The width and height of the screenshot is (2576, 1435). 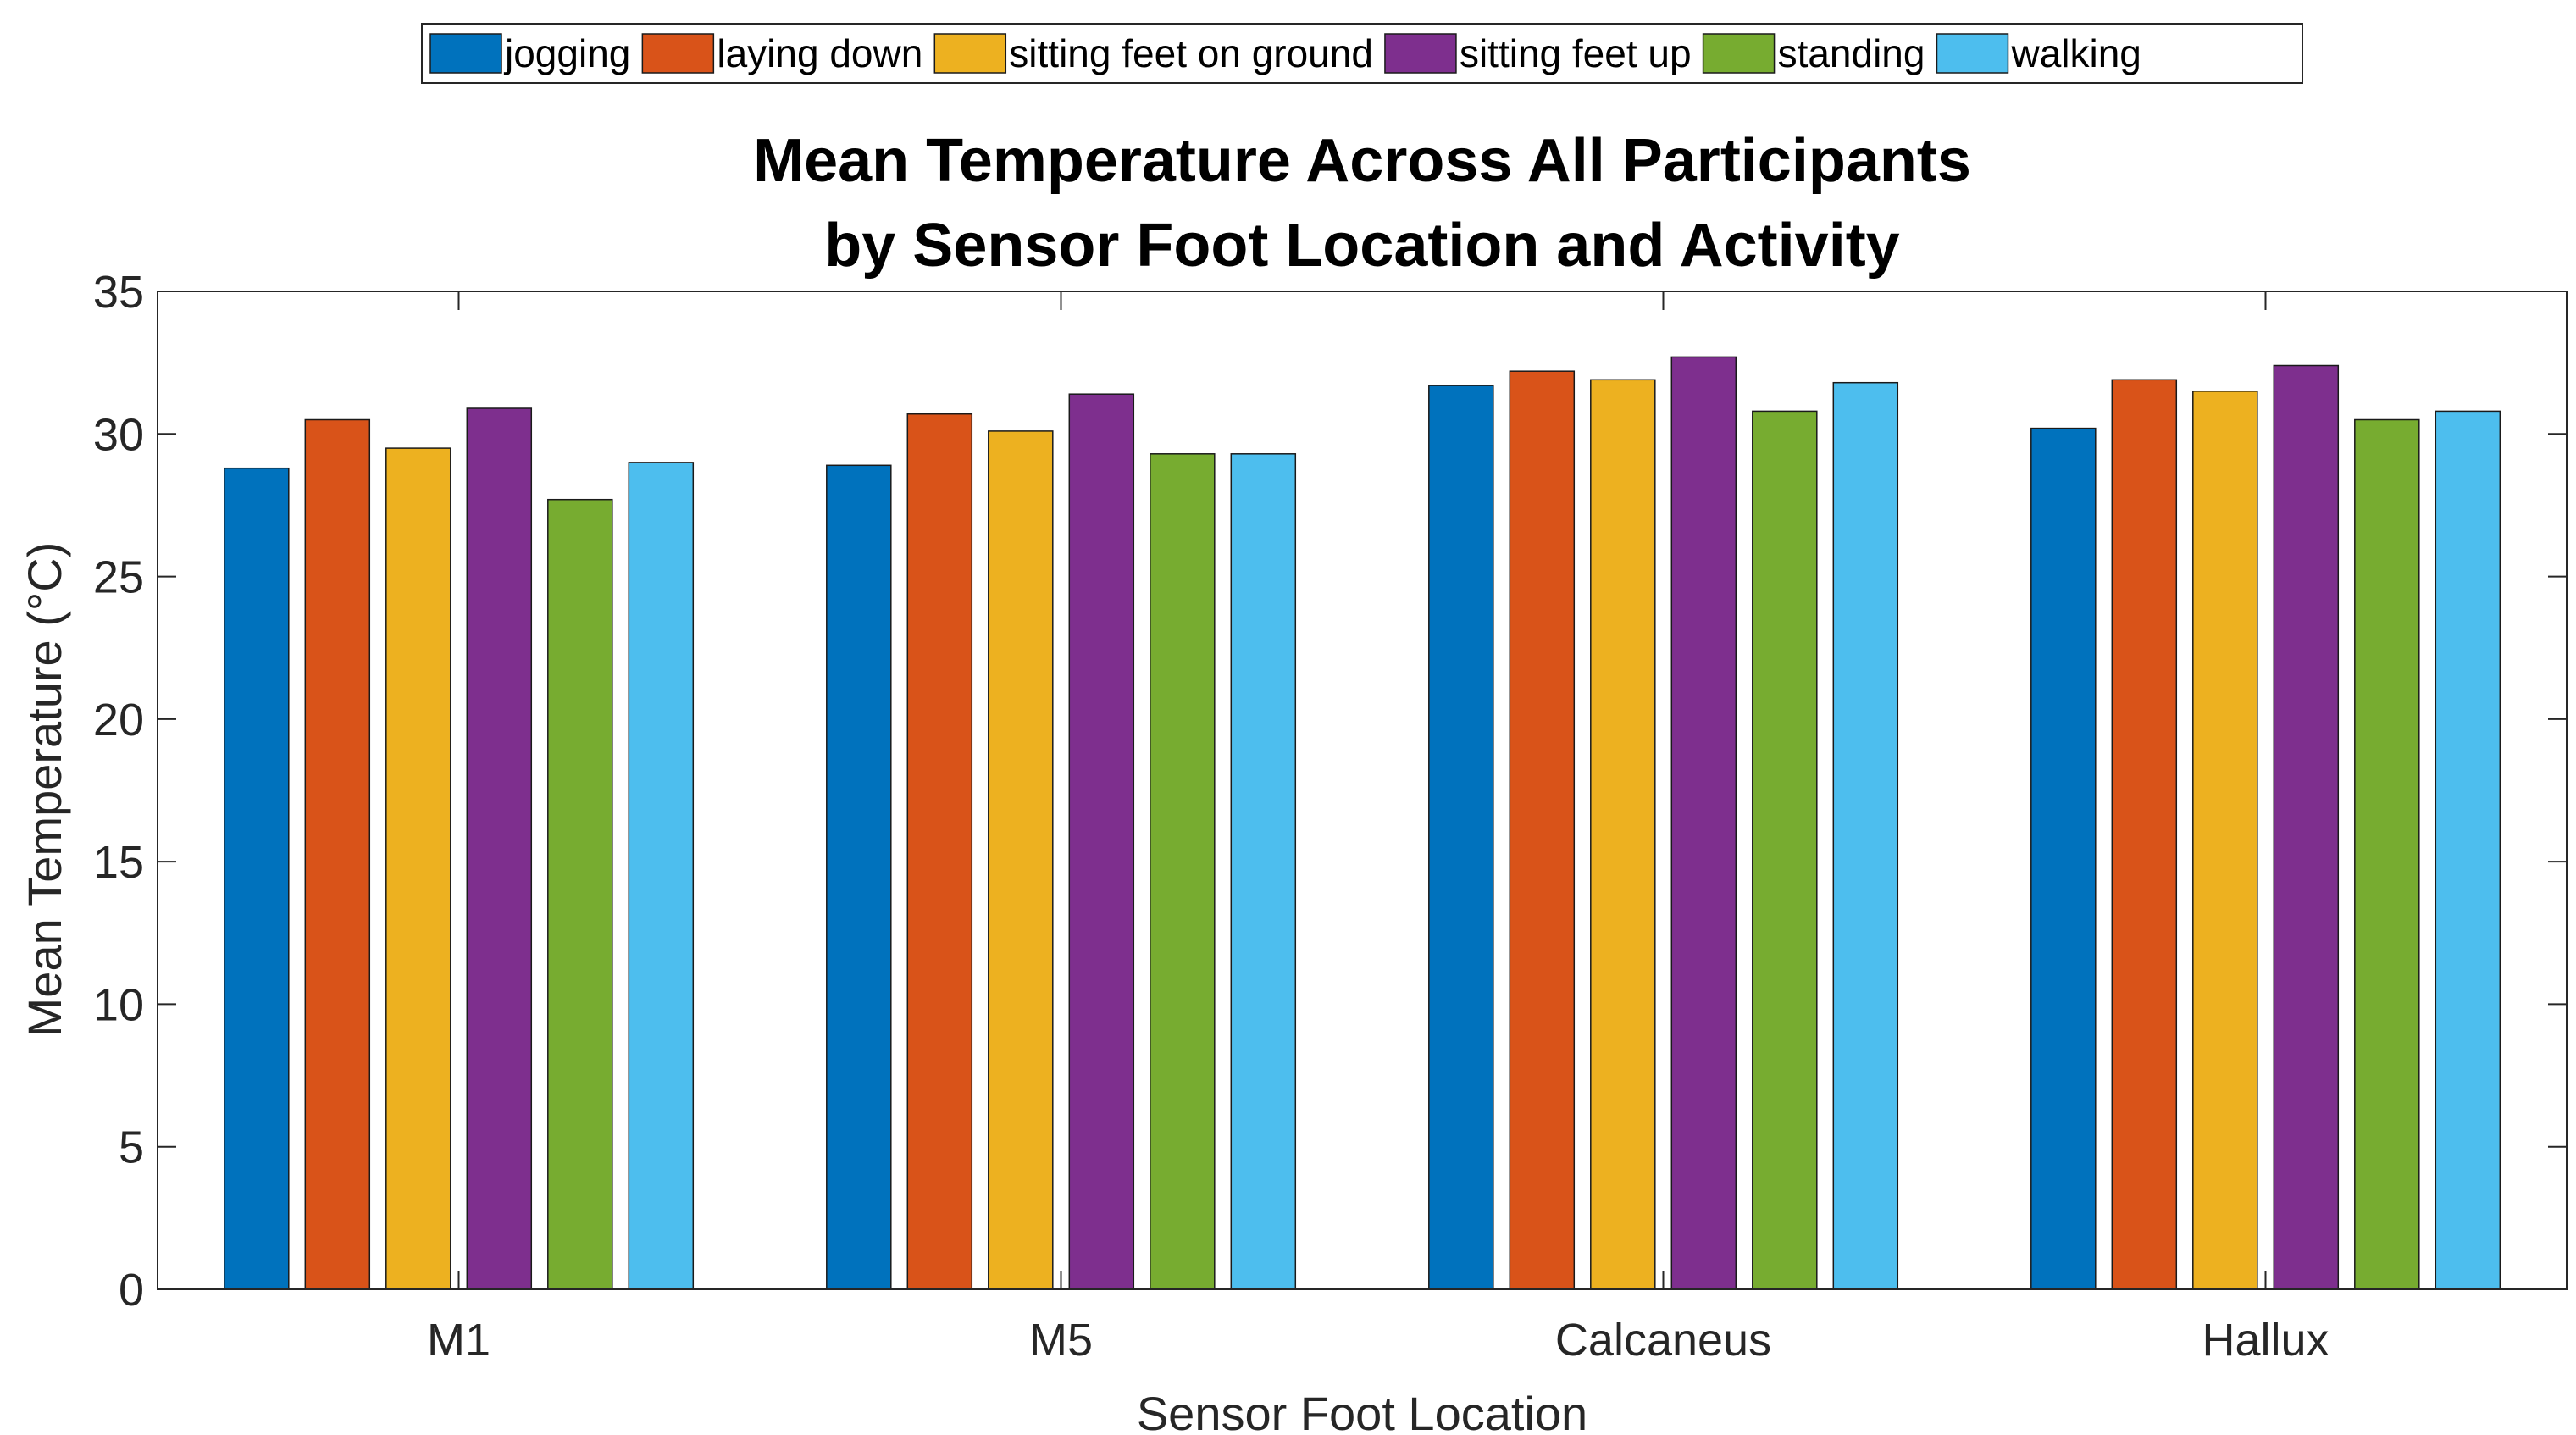 What do you see at coordinates (2225, 840) in the screenshot?
I see `bar-sitting-feet-on-ground-hallux` at bounding box center [2225, 840].